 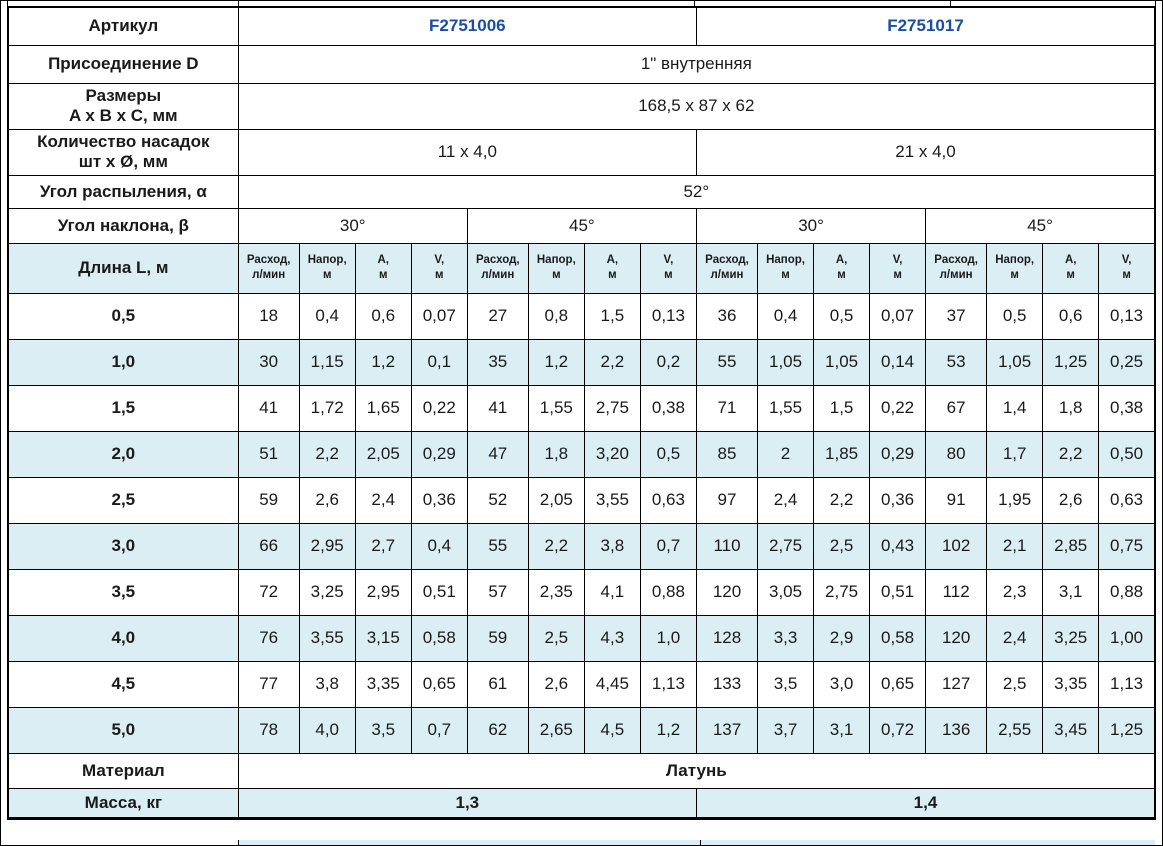 I want to click on article-number-link: F2751017, so click(x=925, y=26).